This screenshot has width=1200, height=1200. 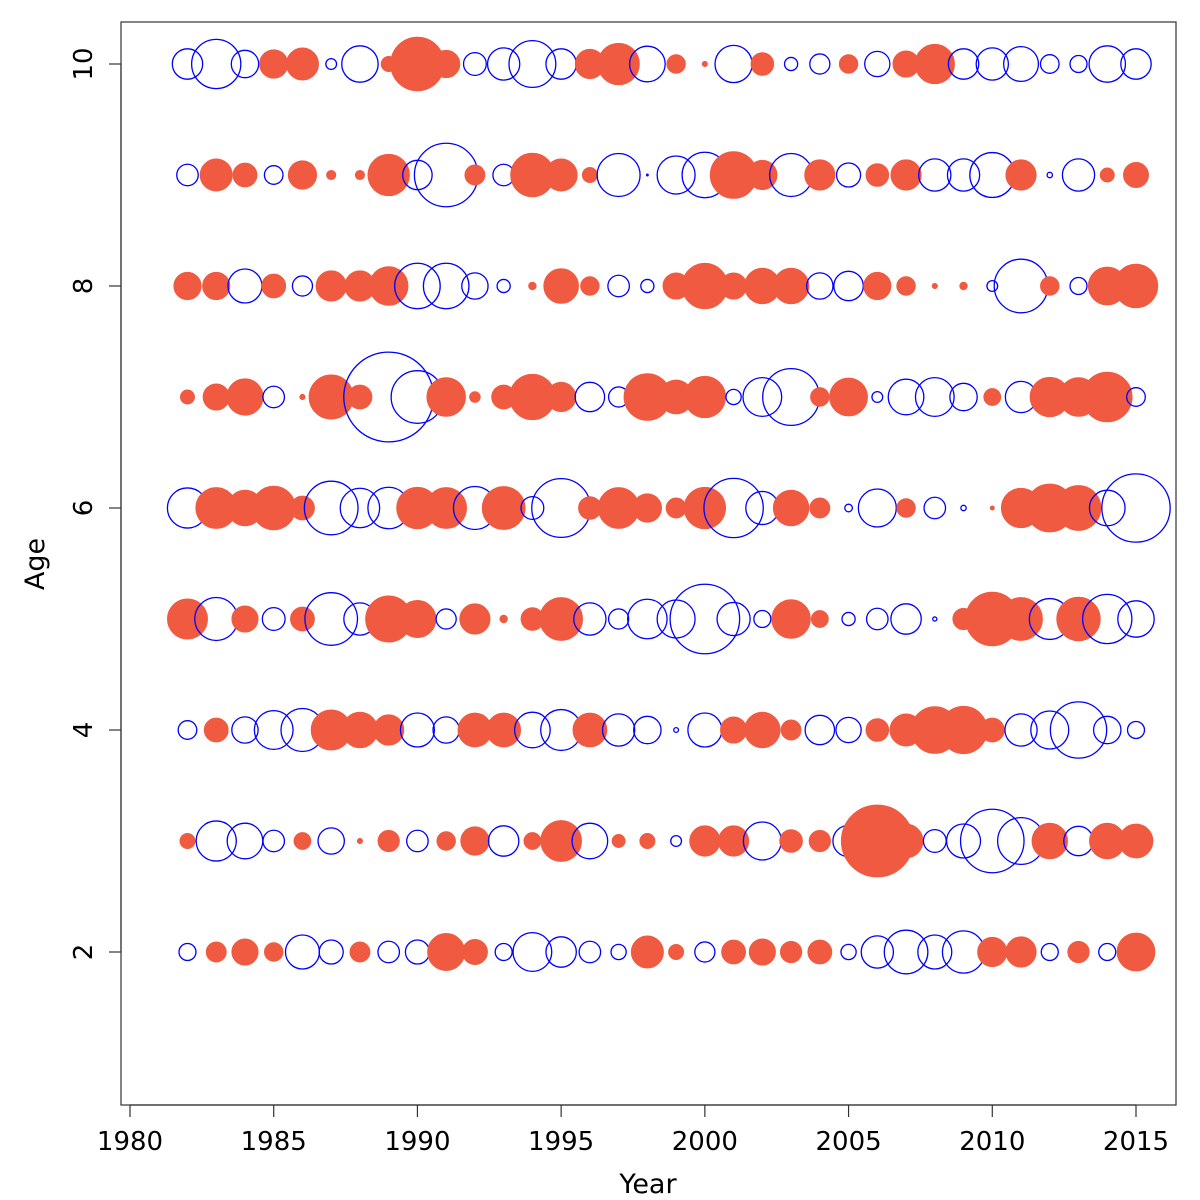 I want to click on x-tick-label: 2010, so click(x=992, y=1142).